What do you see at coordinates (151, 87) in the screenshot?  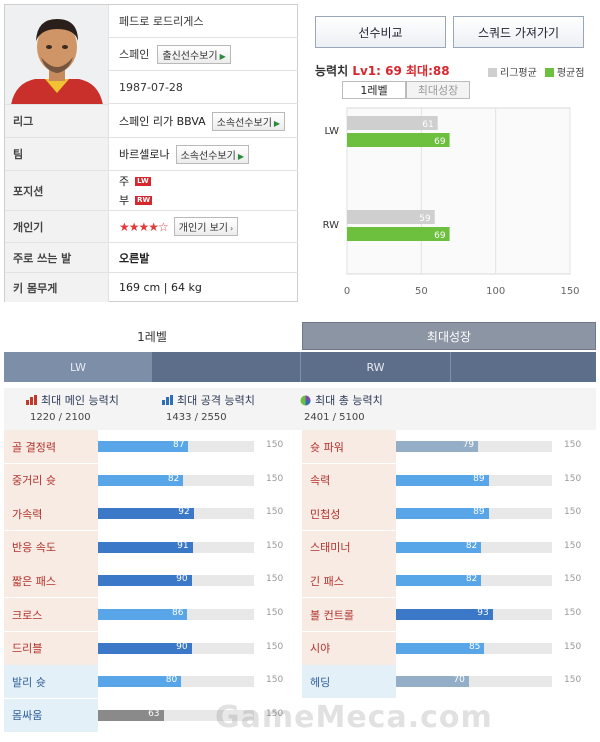 I see `player-birthdate: 1987-07-28` at bounding box center [151, 87].